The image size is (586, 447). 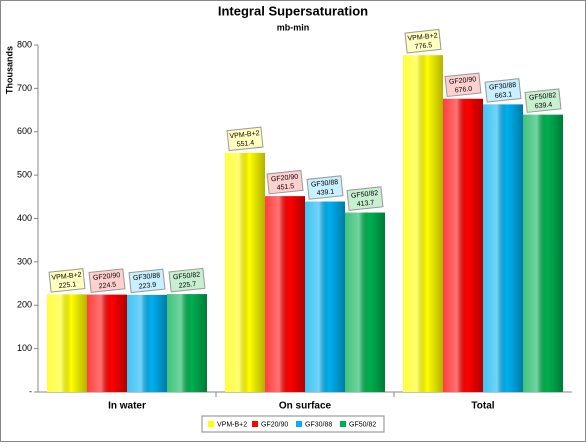 What do you see at coordinates (423, 46) in the screenshot?
I see `data-label: 776.5` at bounding box center [423, 46].